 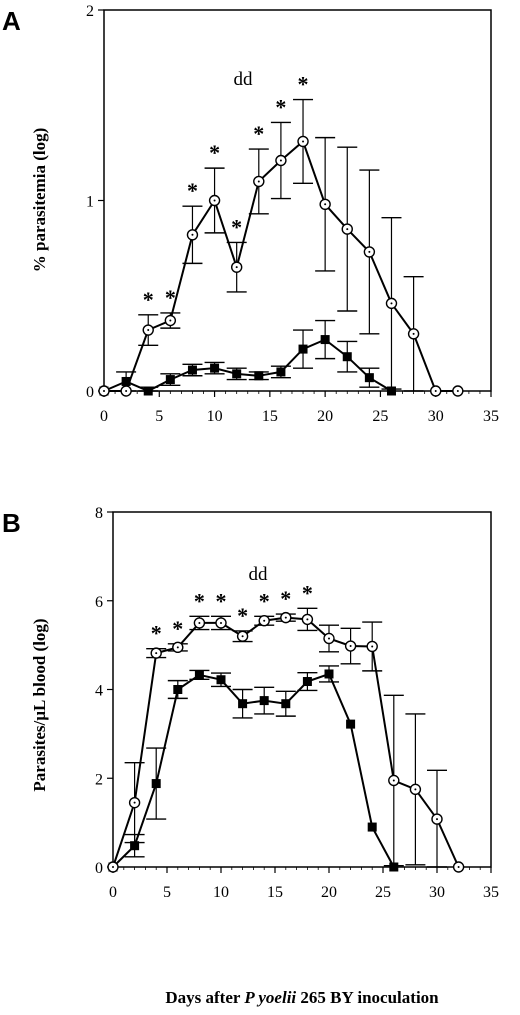 I want to click on panel-letter: B, so click(x=11, y=523).